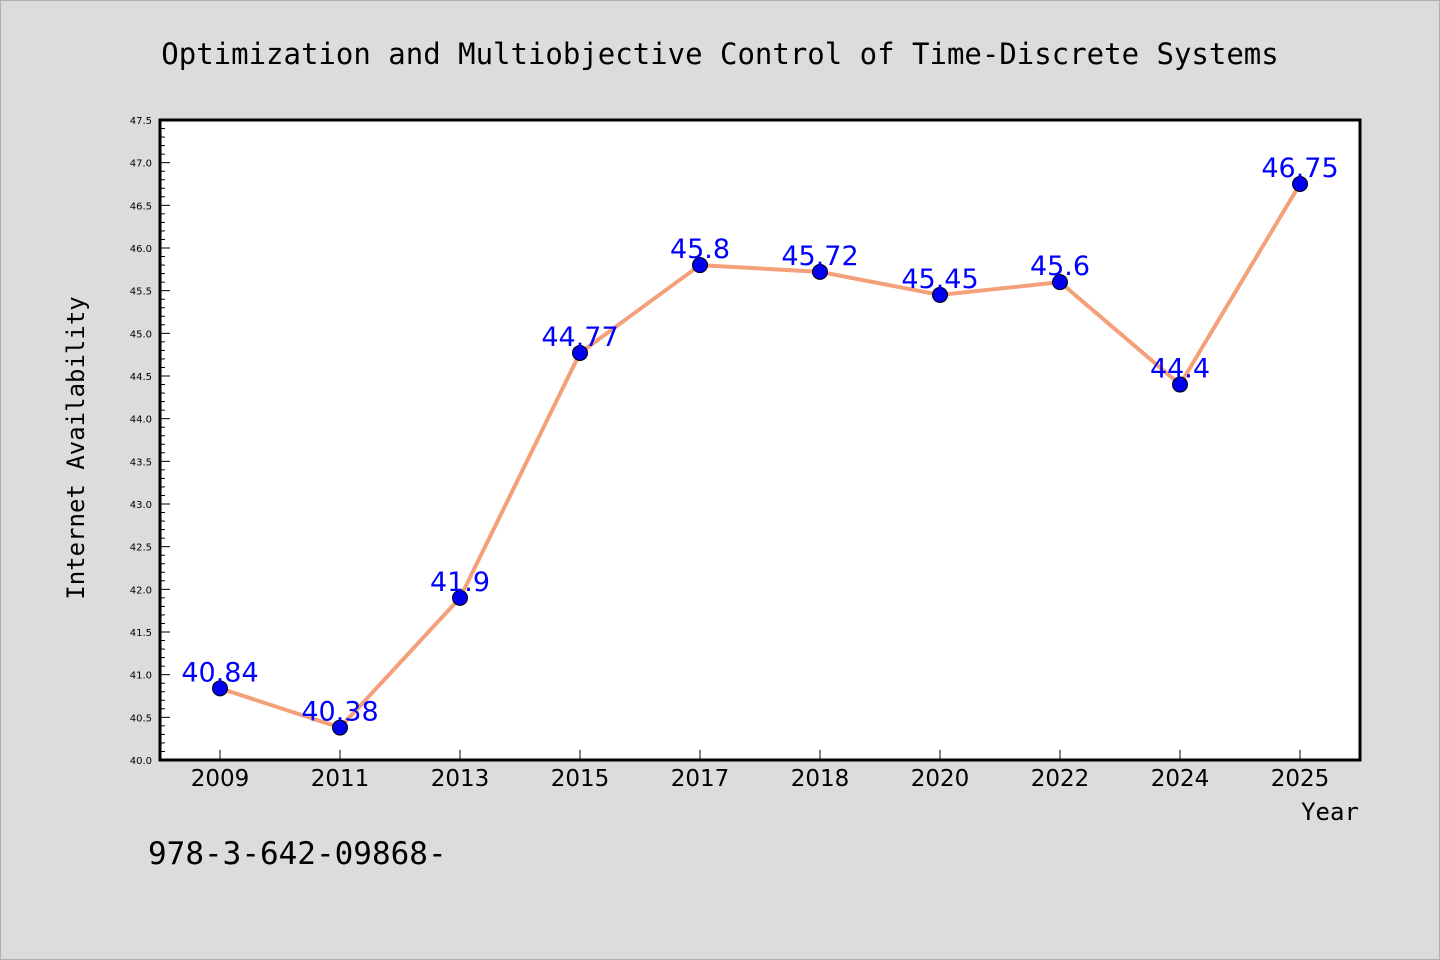 This screenshot has height=960, width=1440. Describe the element at coordinates (1330, 812) in the screenshot. I see `x-axis-label: Year` at that location.